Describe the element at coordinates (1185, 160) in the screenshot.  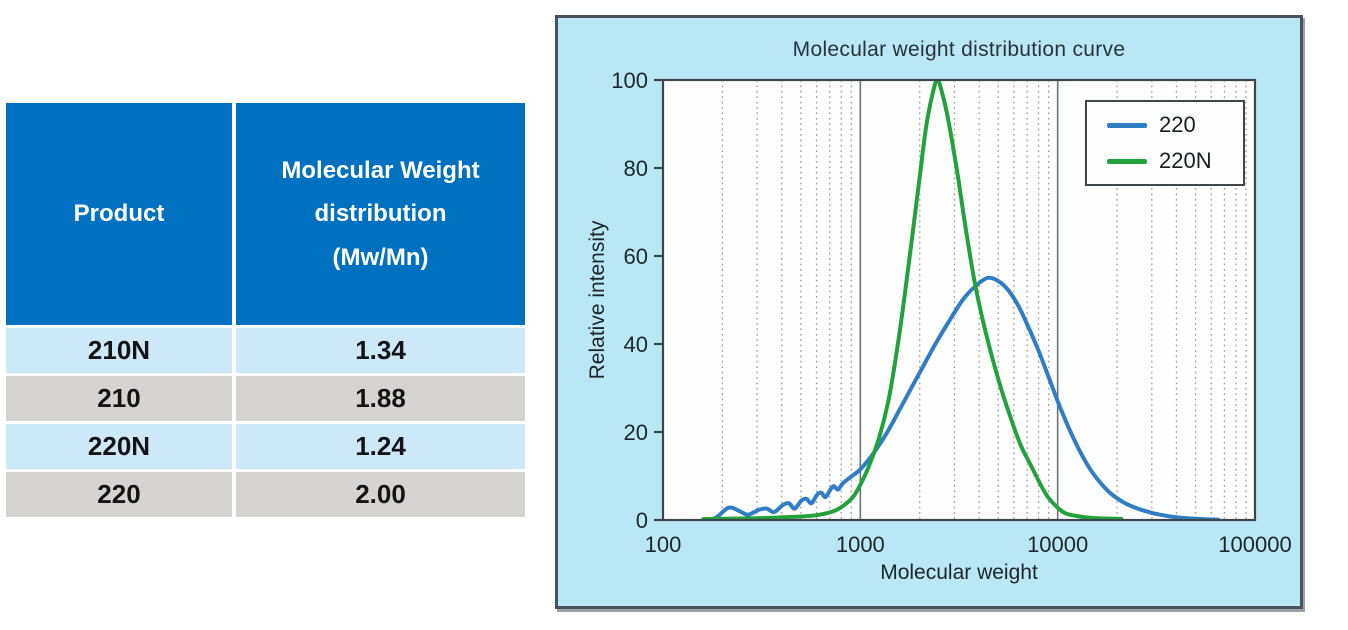
I see `legend-label: 220N` at that location.